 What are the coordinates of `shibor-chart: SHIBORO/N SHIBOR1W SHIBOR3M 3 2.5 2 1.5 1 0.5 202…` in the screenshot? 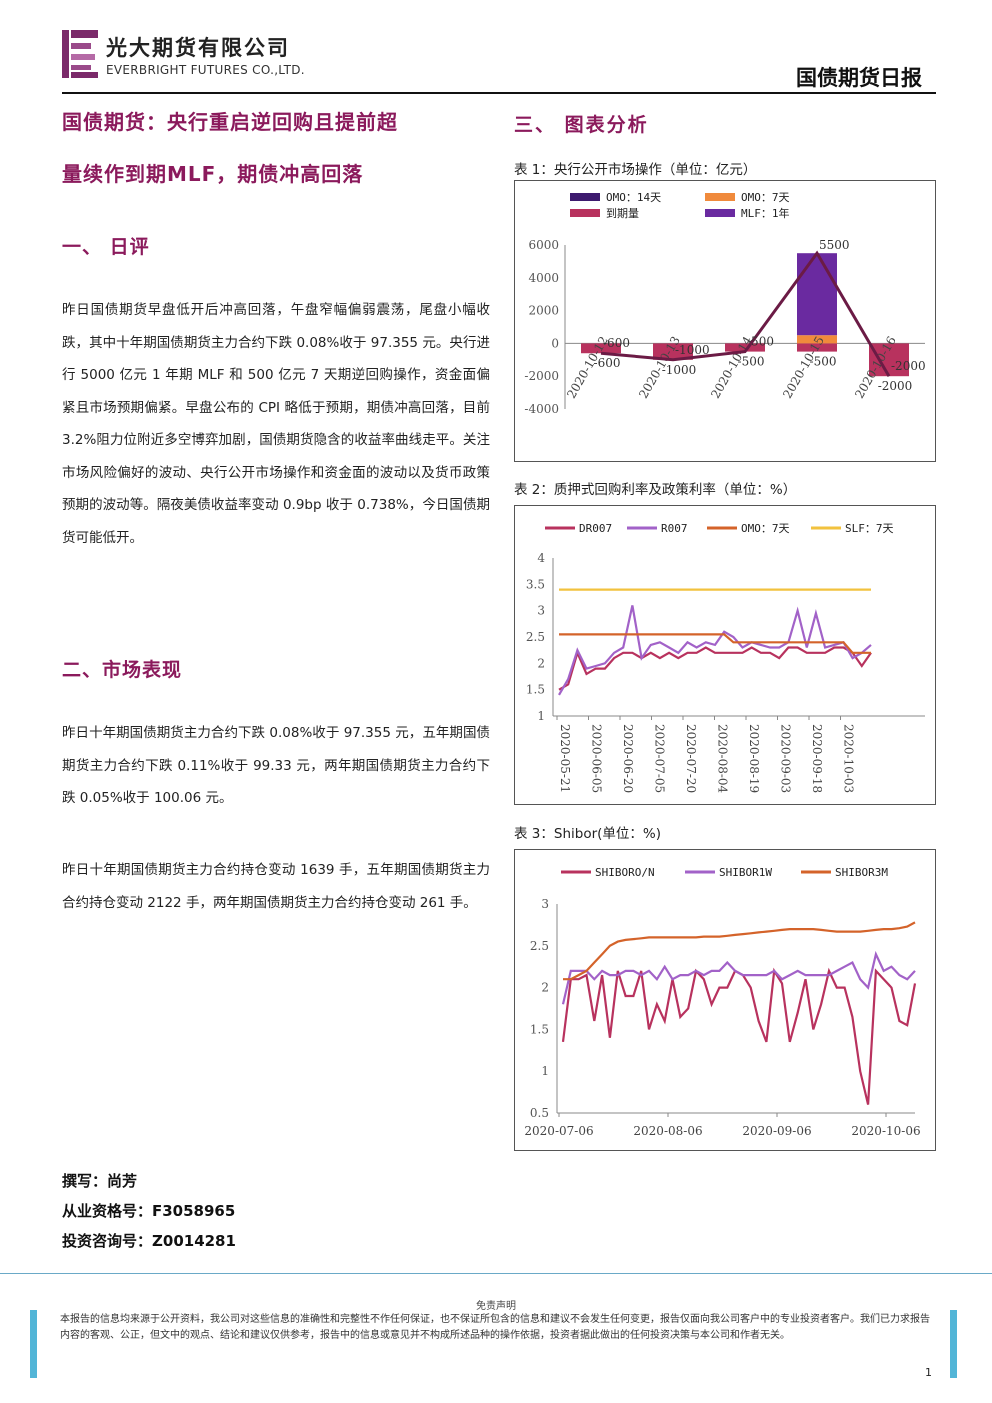 It's located at (722, 1002).